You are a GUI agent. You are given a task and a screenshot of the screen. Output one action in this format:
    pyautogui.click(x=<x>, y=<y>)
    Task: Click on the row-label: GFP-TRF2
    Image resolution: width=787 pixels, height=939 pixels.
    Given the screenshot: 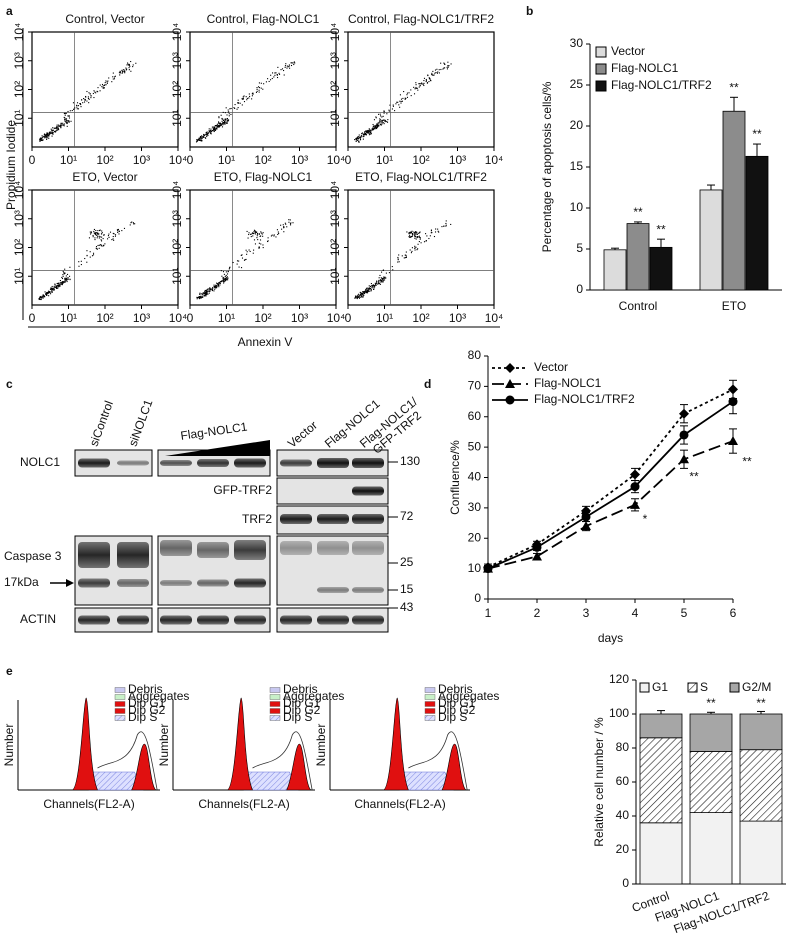 What is the action you would take?
    pyautogui.click(x=242, y=490)
    